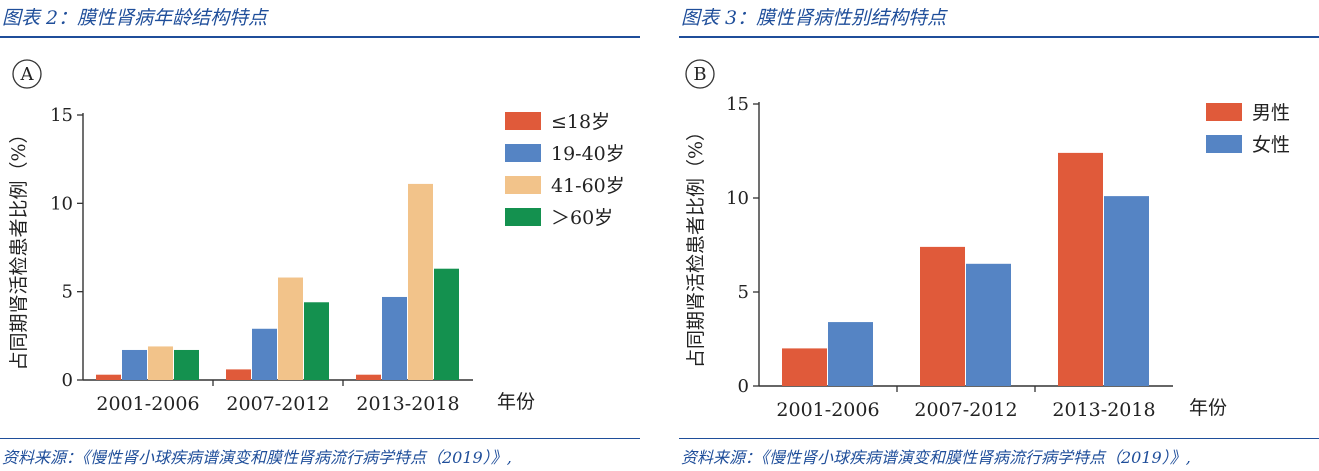 This screenshot has width=1319, height=471. What do you see at coordinates (588, 186) in the screenshot?
I see `legend-label: 41-60岁` at bounding box center [588, 186].